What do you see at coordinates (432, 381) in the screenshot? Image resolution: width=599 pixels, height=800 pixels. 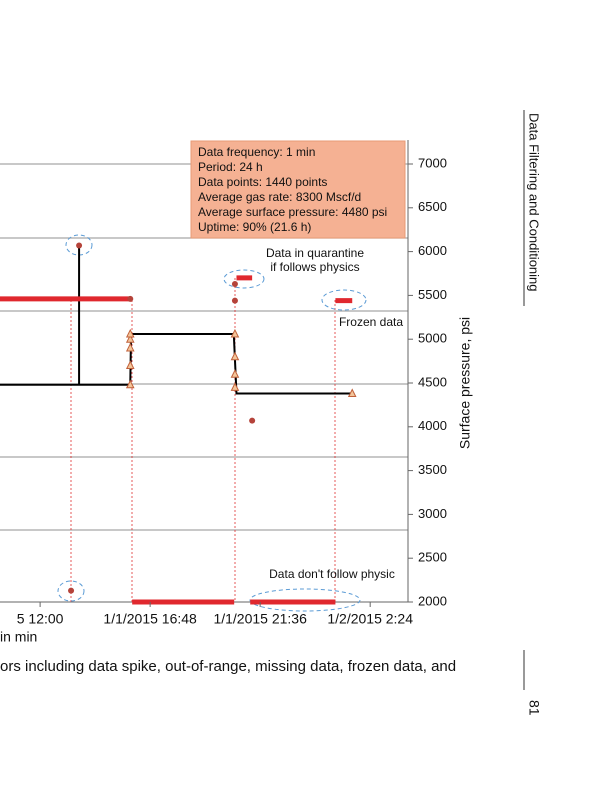 I see `y-tick-label: 4500` at bounding box center [432, 381].